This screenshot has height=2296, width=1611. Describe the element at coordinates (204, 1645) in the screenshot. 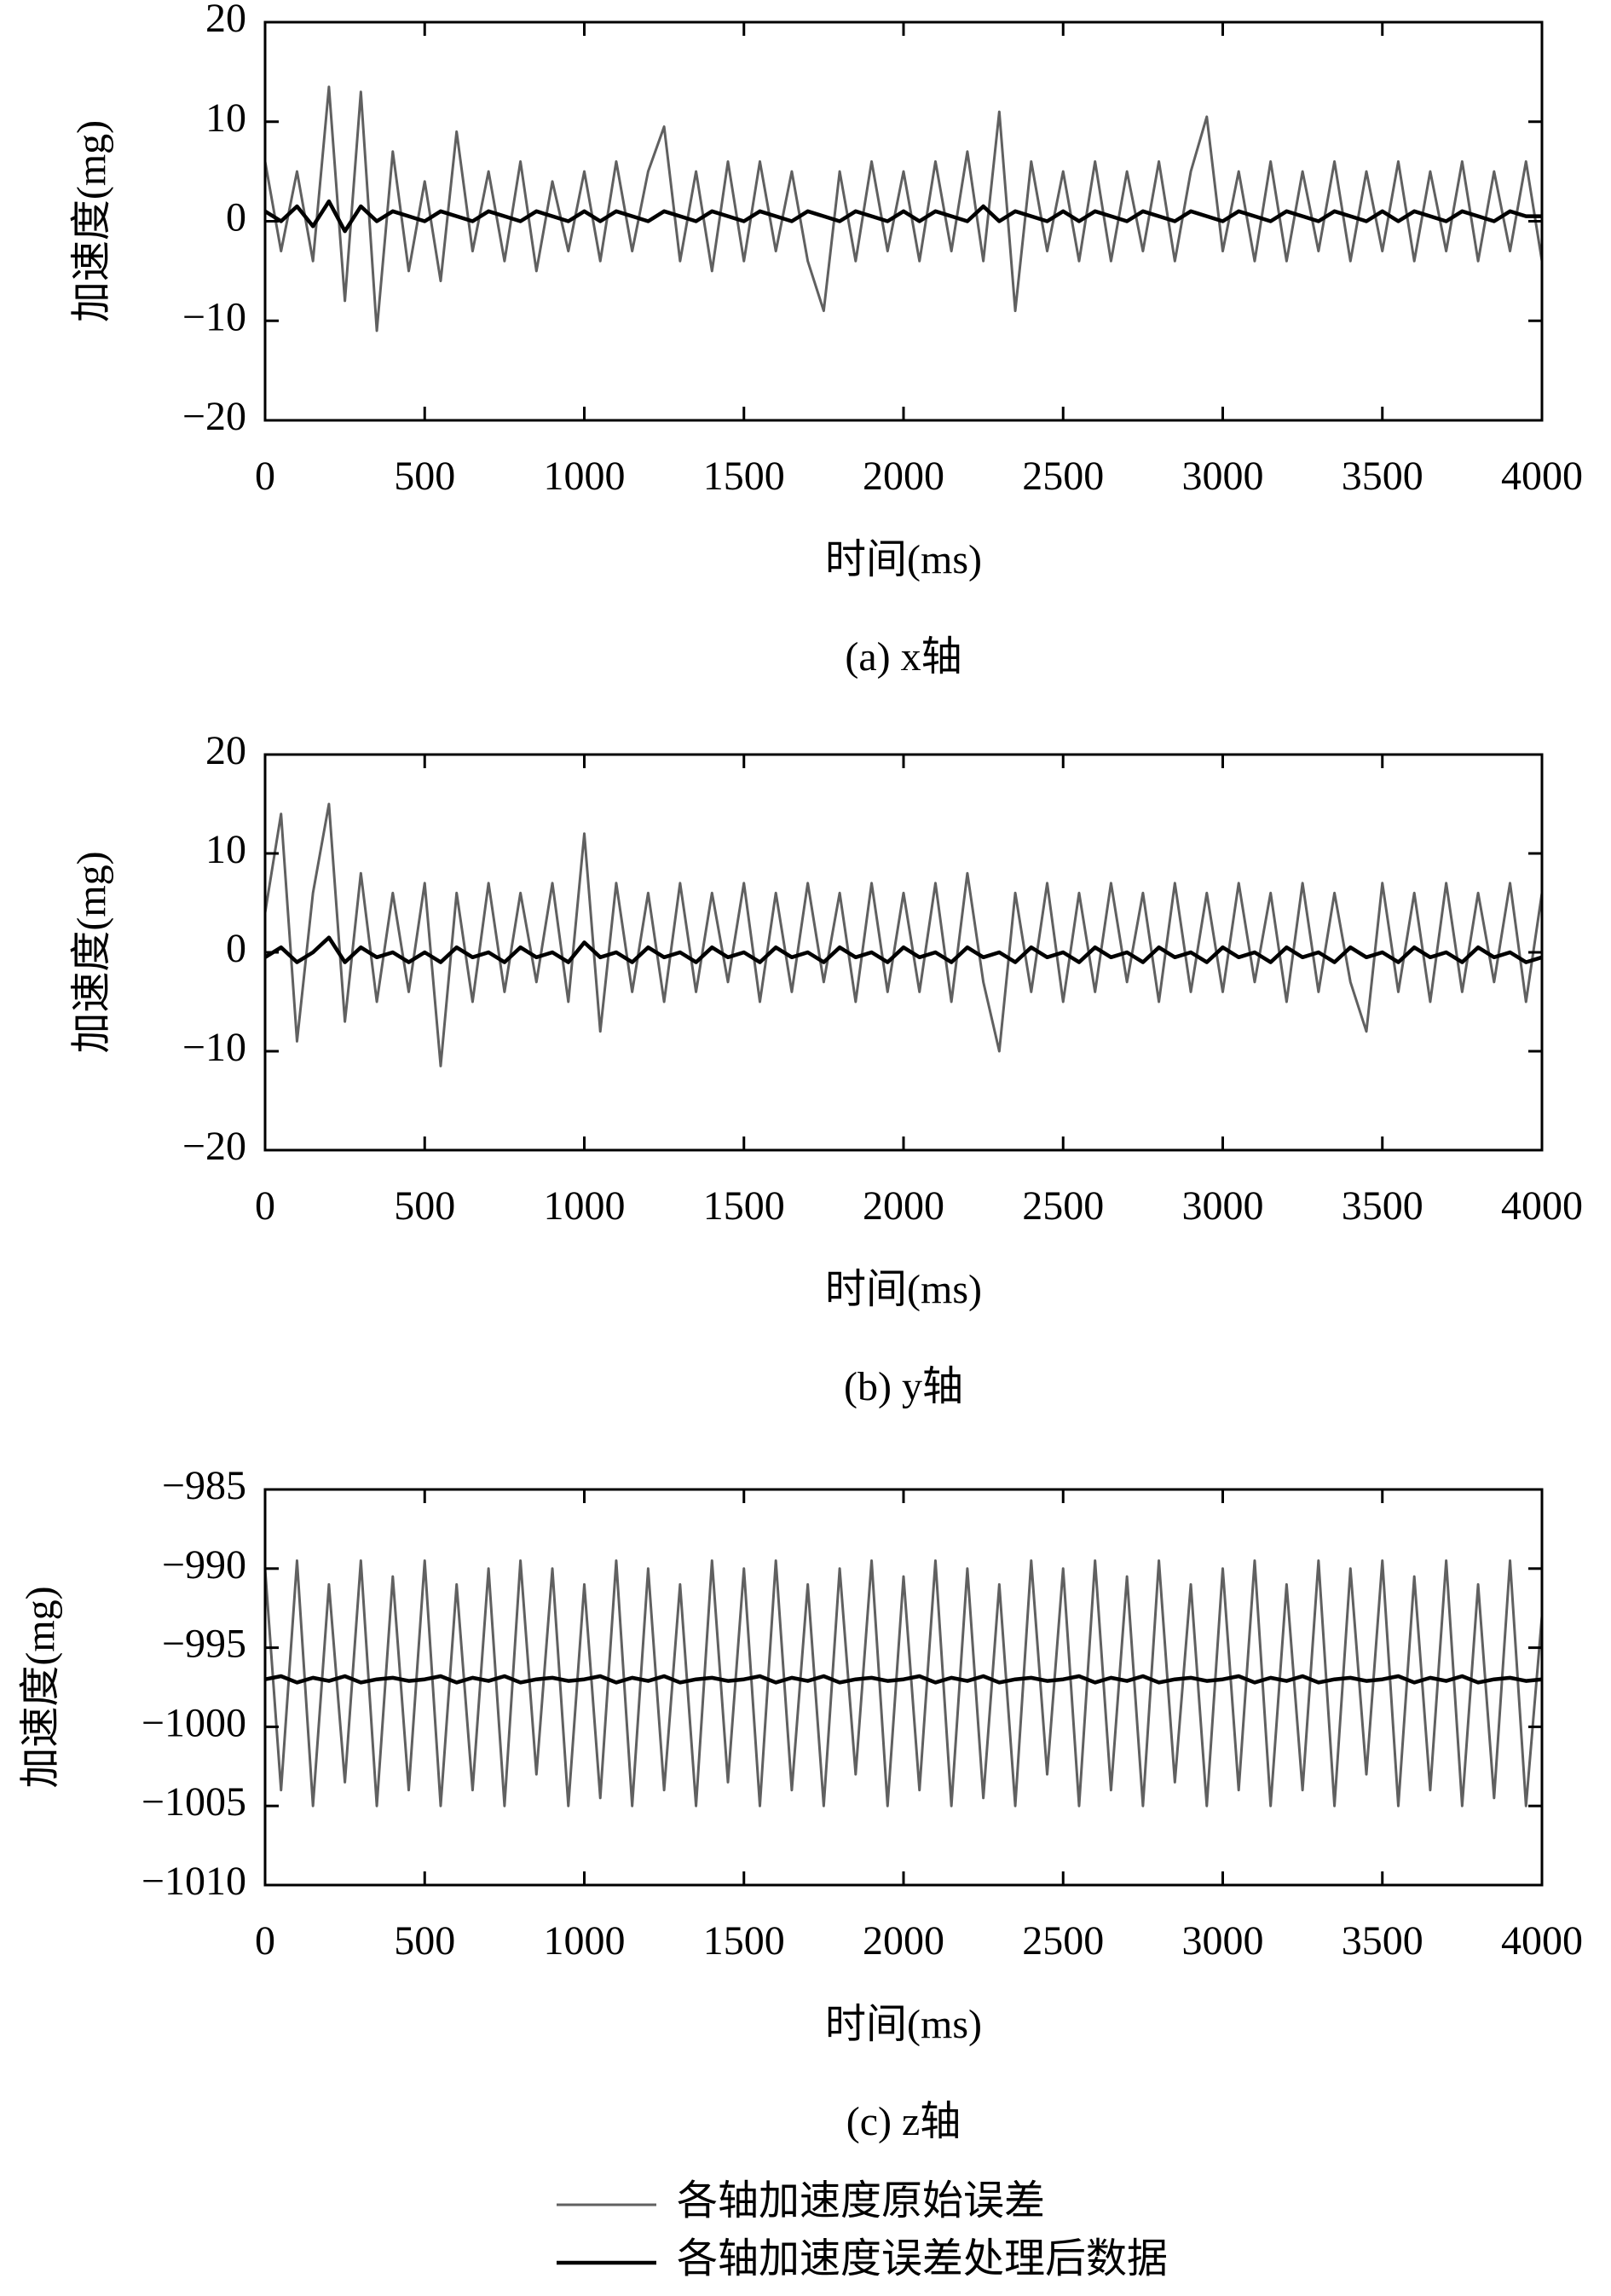

I see `y-tick-label: −995` at that location.